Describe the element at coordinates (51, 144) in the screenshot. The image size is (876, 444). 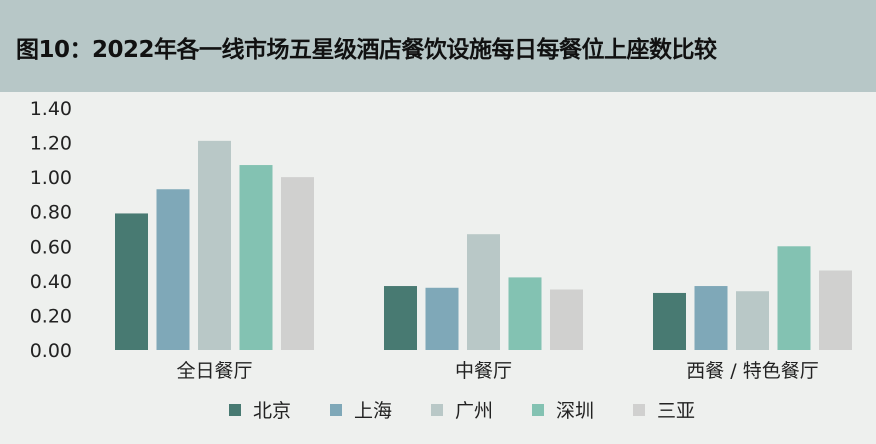
I see `y-tick-label: 1.20` at that location.